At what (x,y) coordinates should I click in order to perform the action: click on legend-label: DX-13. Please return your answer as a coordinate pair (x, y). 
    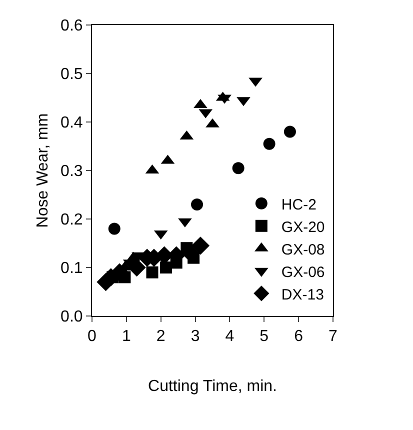
    Looking at the image, I should click on (302, 295).